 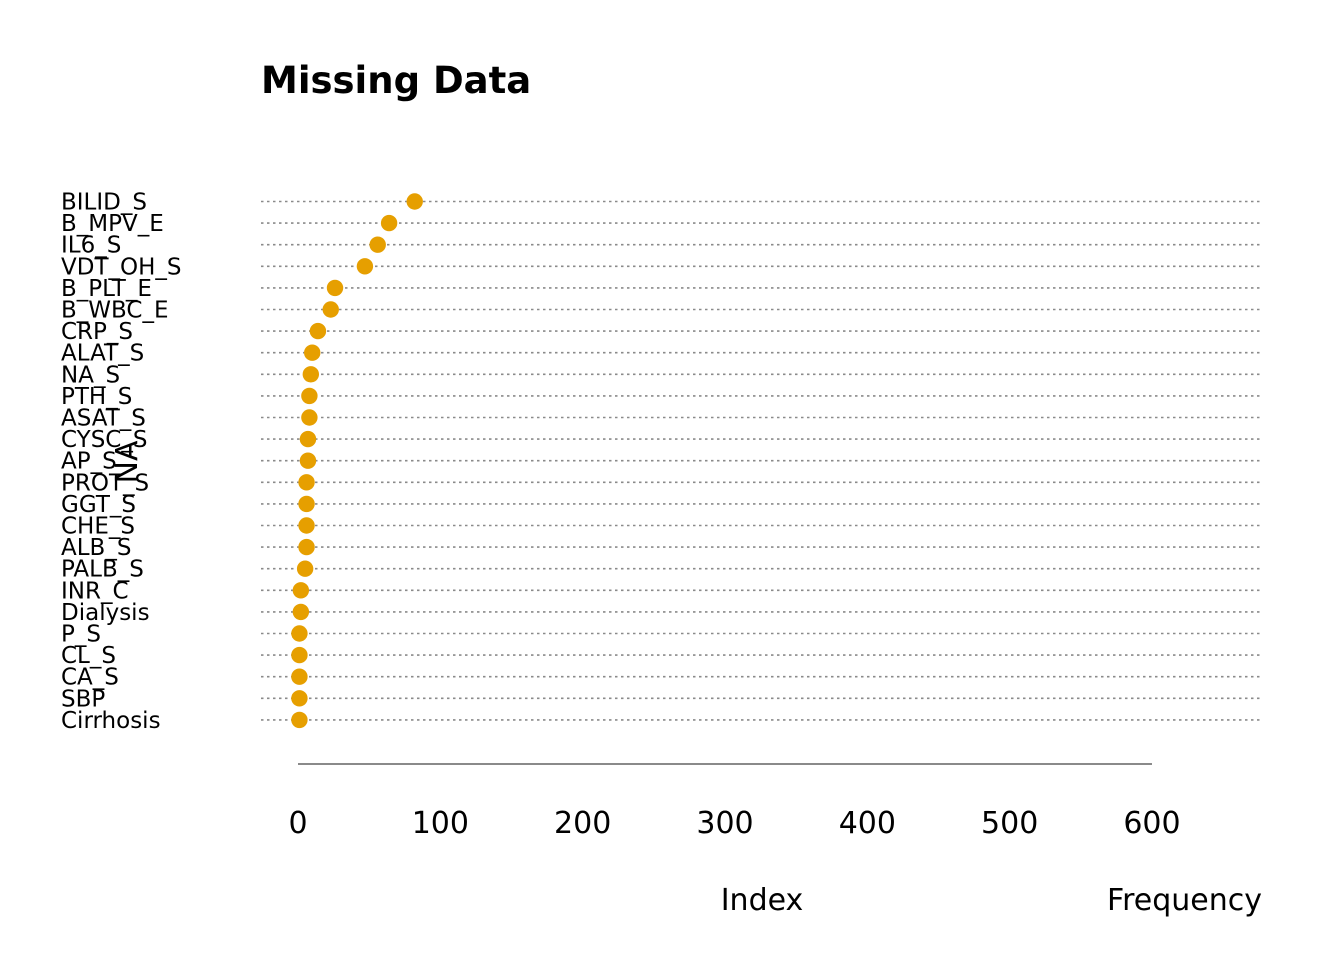 I want to click on x-tick-label: 400, so click(x=867, y=823).